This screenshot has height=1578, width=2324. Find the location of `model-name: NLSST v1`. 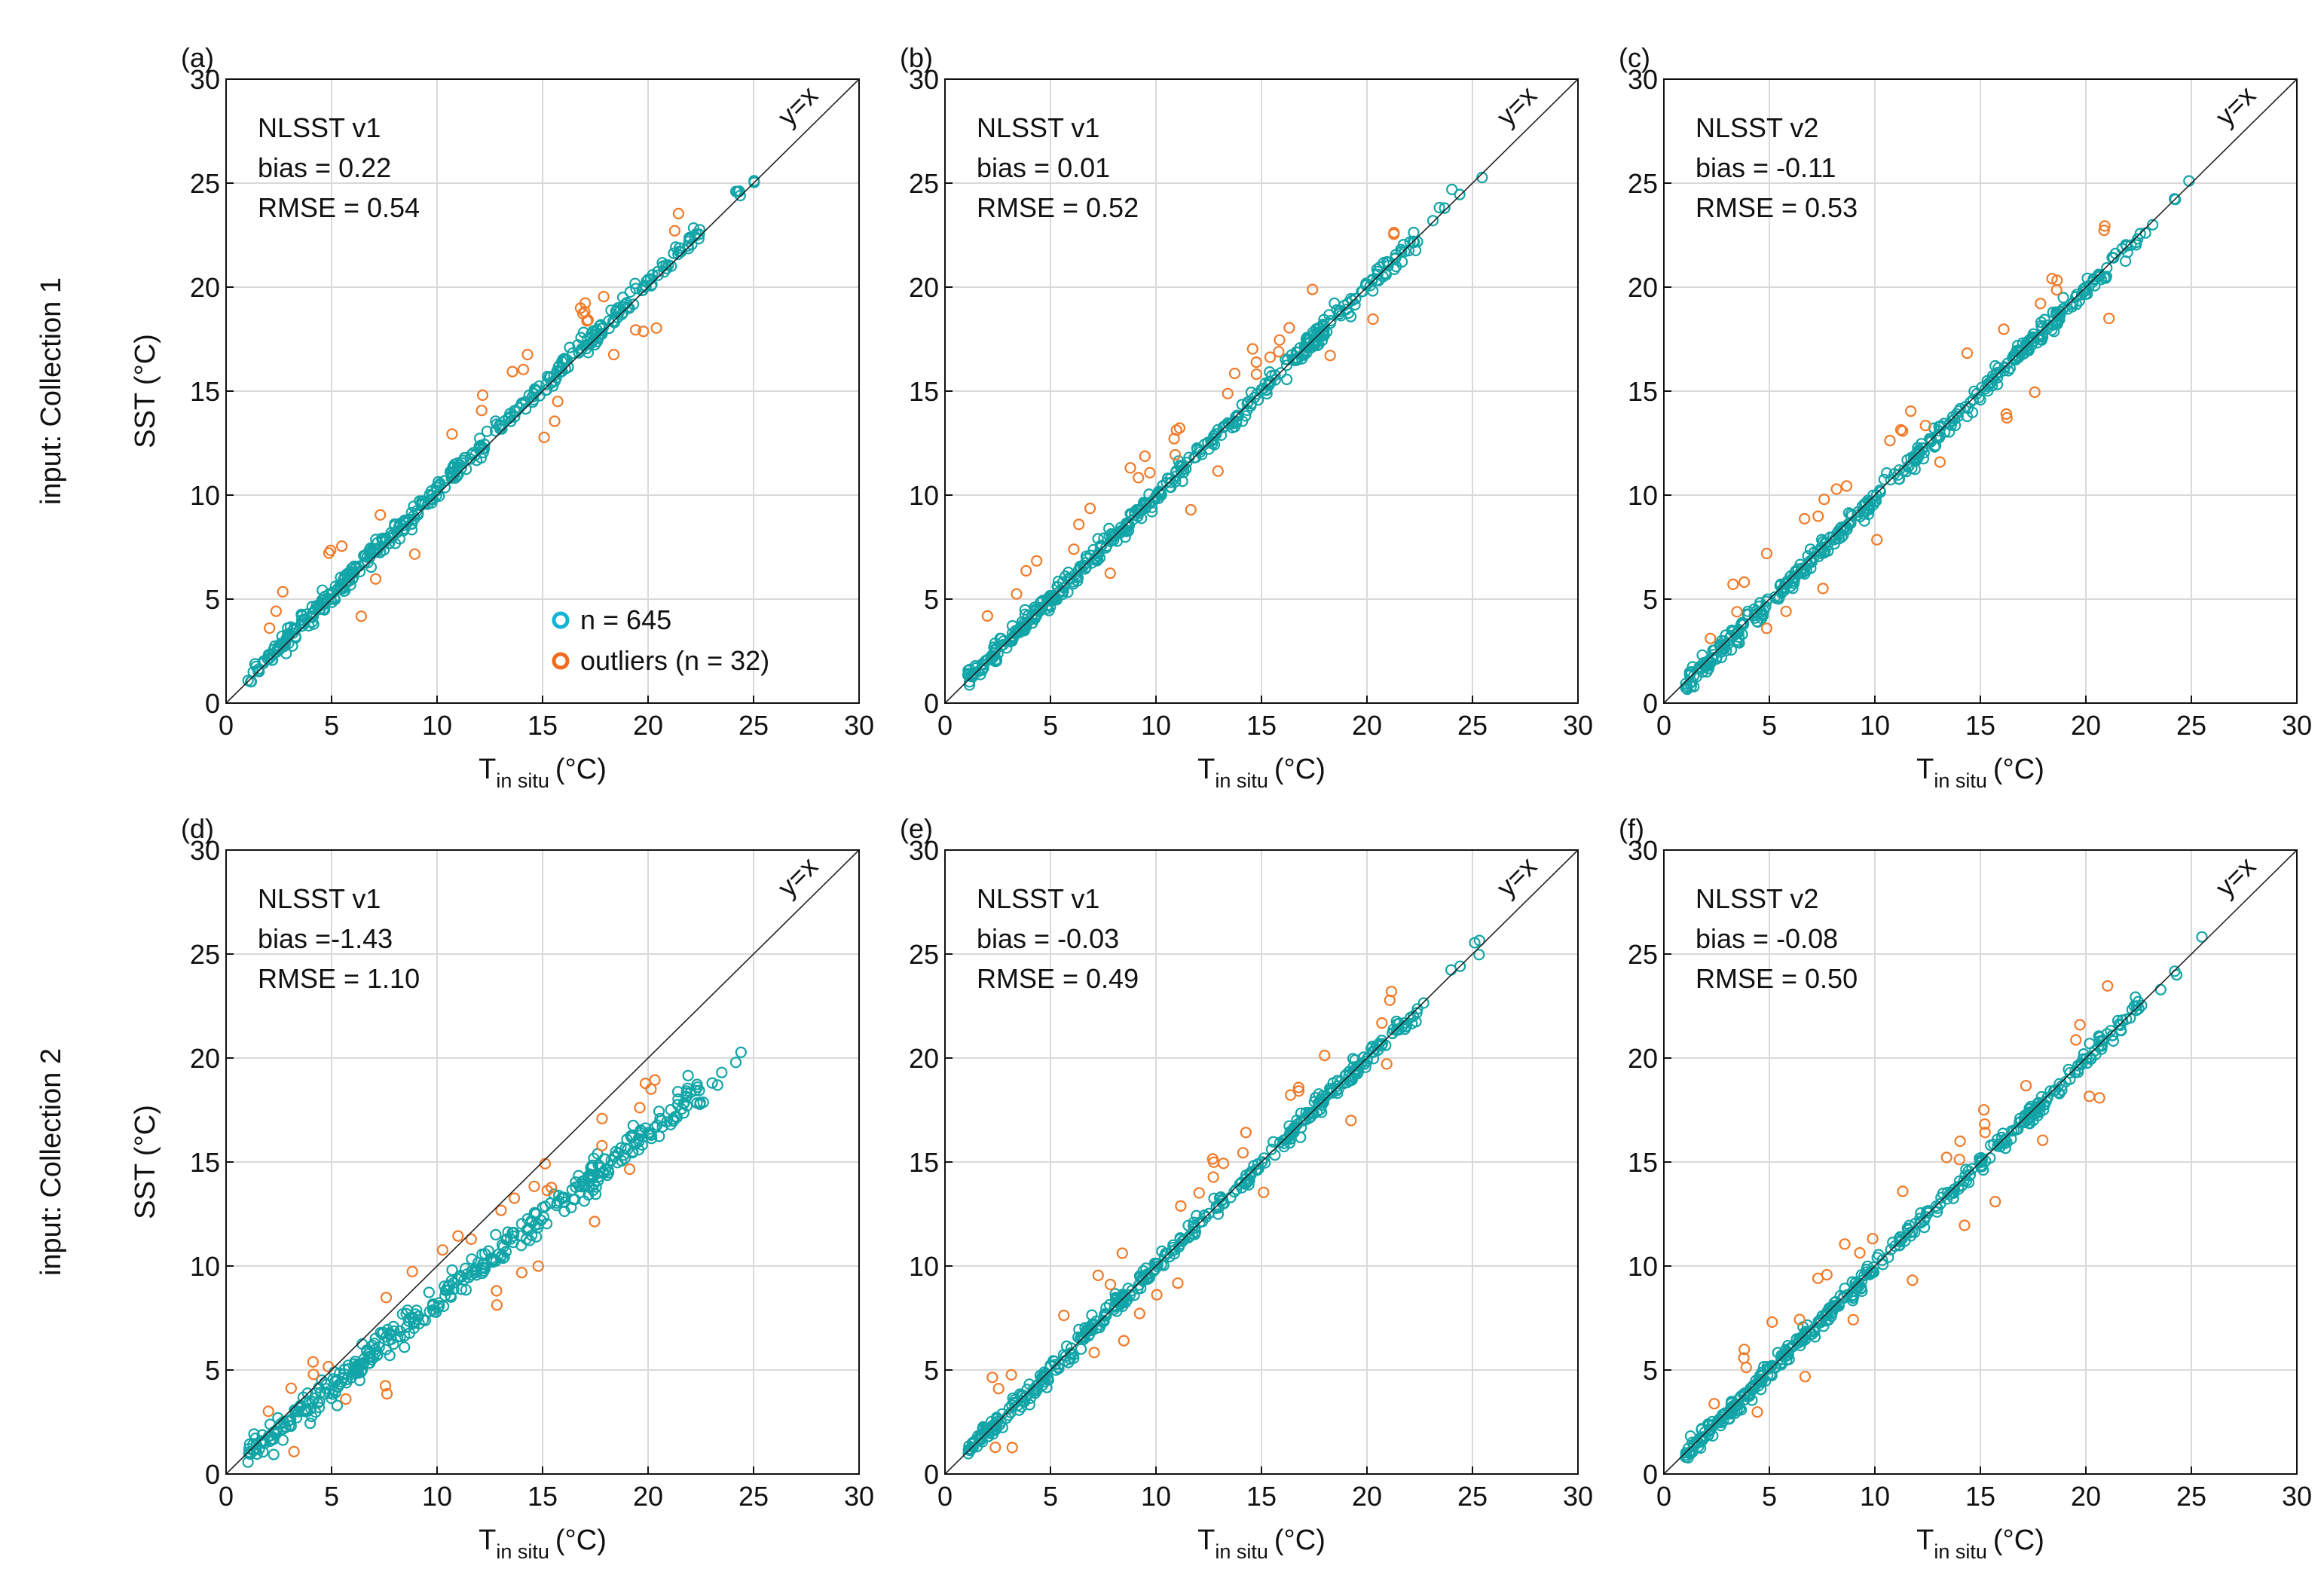

model-name: NLSST v1 is located at coordinates (1038, 127).